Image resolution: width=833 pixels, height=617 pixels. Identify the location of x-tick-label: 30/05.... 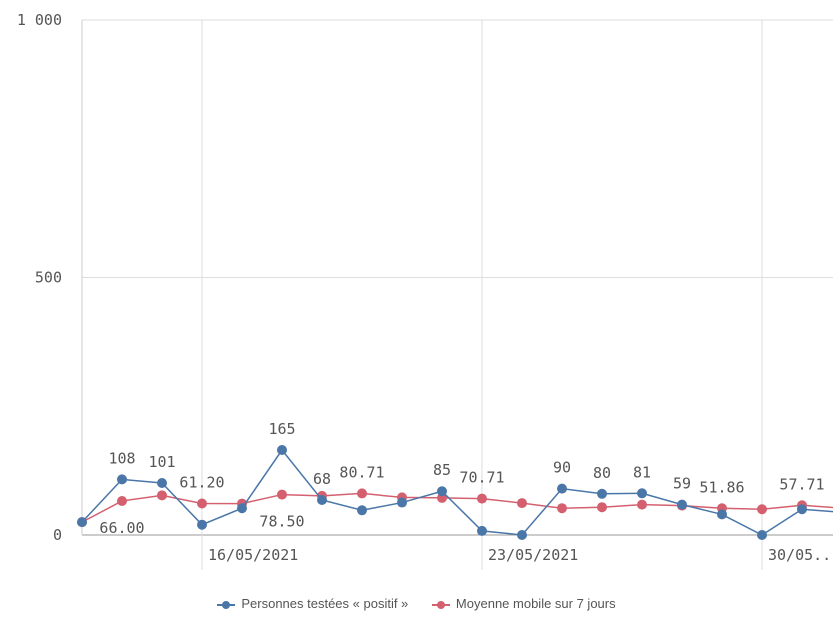
(800, 555).